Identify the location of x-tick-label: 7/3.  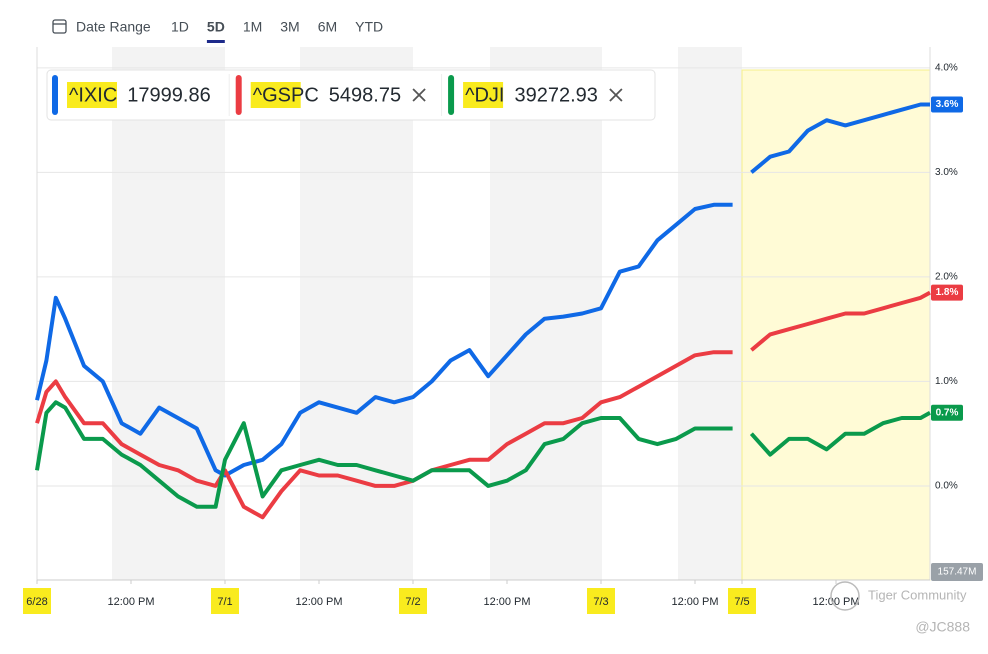
(600, 602).